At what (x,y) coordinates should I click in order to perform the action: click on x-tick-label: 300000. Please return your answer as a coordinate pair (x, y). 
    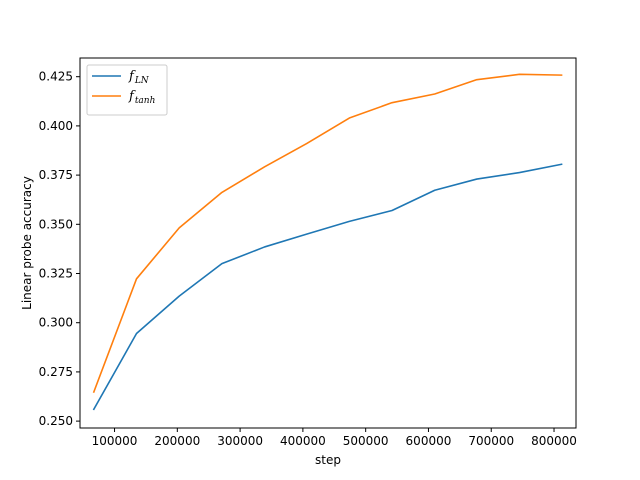
    Looking at the image, I should click on (240, 441).